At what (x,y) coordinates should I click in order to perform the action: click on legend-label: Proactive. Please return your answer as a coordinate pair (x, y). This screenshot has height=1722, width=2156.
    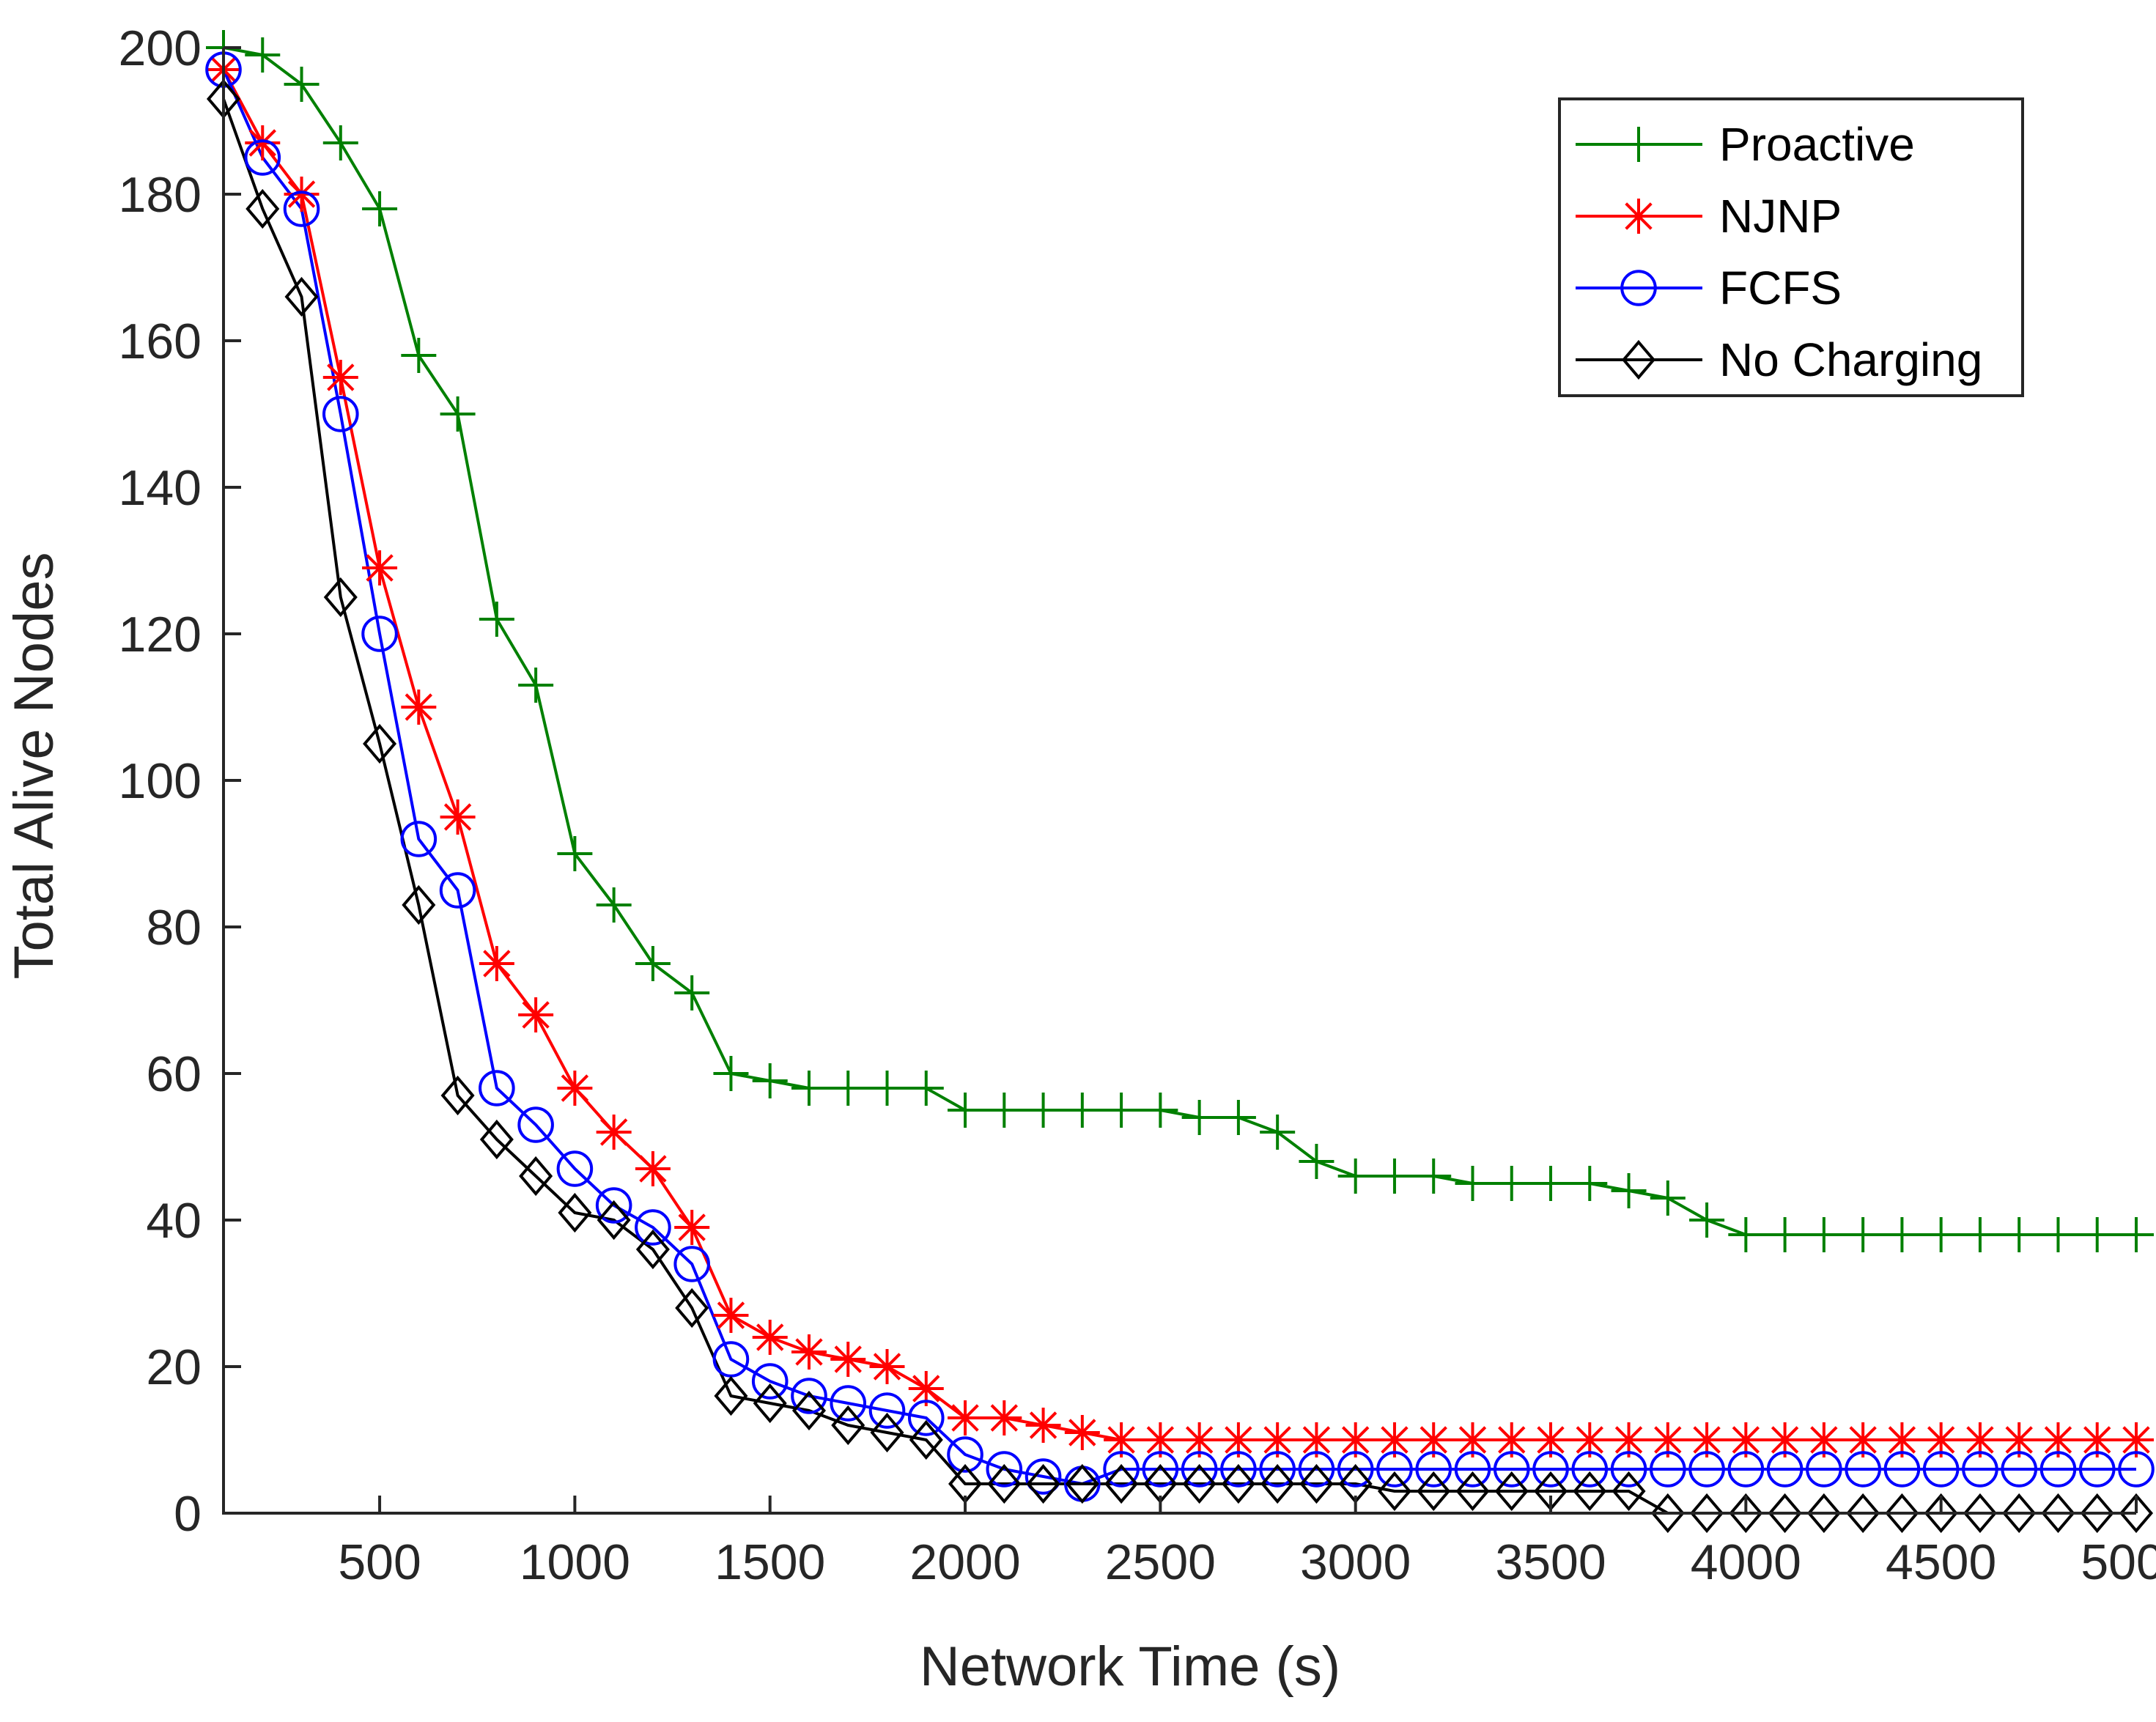
    Looking at the image, I should click on (1817, 144).